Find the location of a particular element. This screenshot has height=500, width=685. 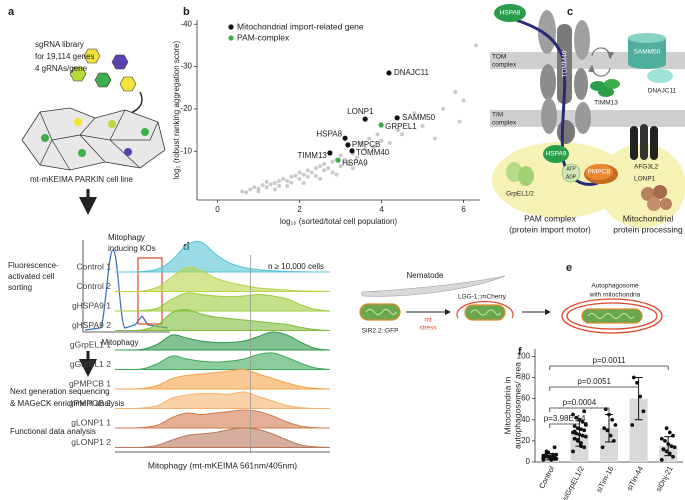

x-tick-label: 0 is located at coordinates (217, 209).